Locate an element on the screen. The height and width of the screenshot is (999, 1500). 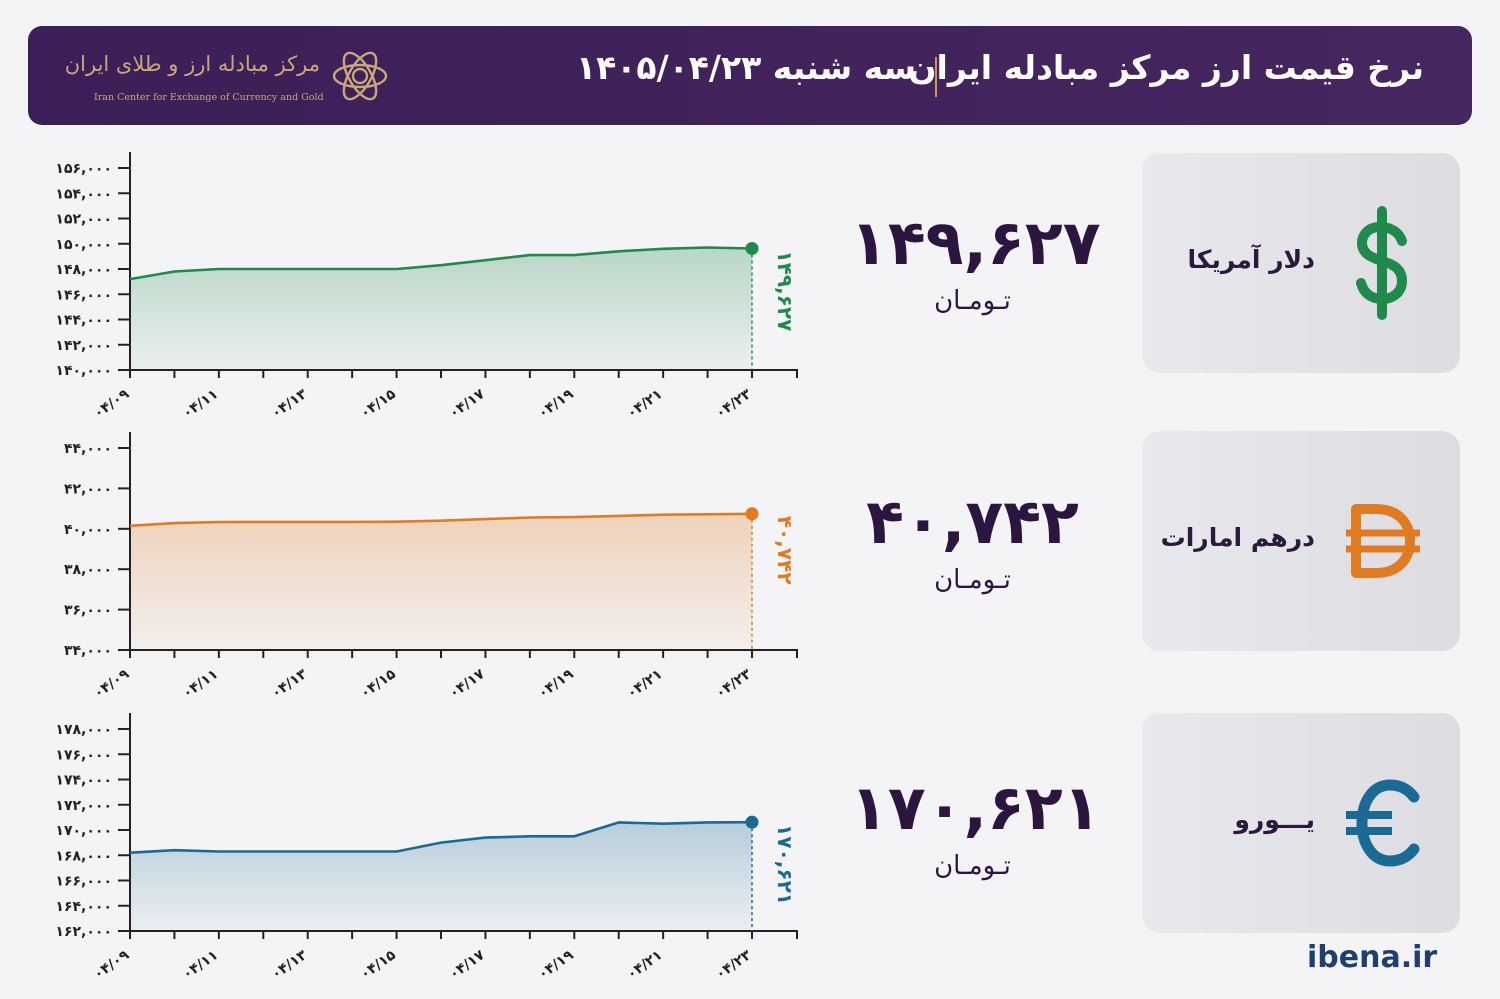
eur-name: یـــورو is located at coordinates (1274, 819).